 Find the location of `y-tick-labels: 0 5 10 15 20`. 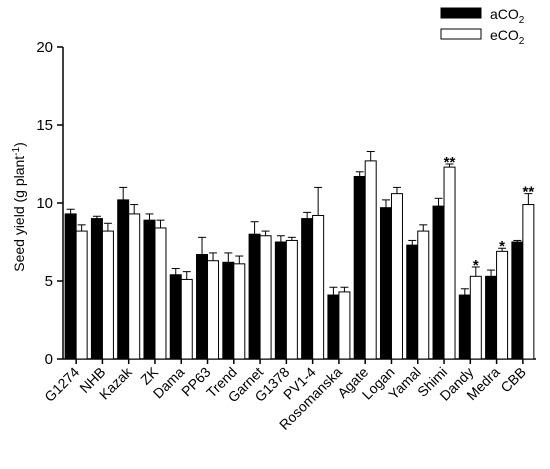

y-tick-labels: 0 5 10 15 20 is located at coordinates (44, 203).